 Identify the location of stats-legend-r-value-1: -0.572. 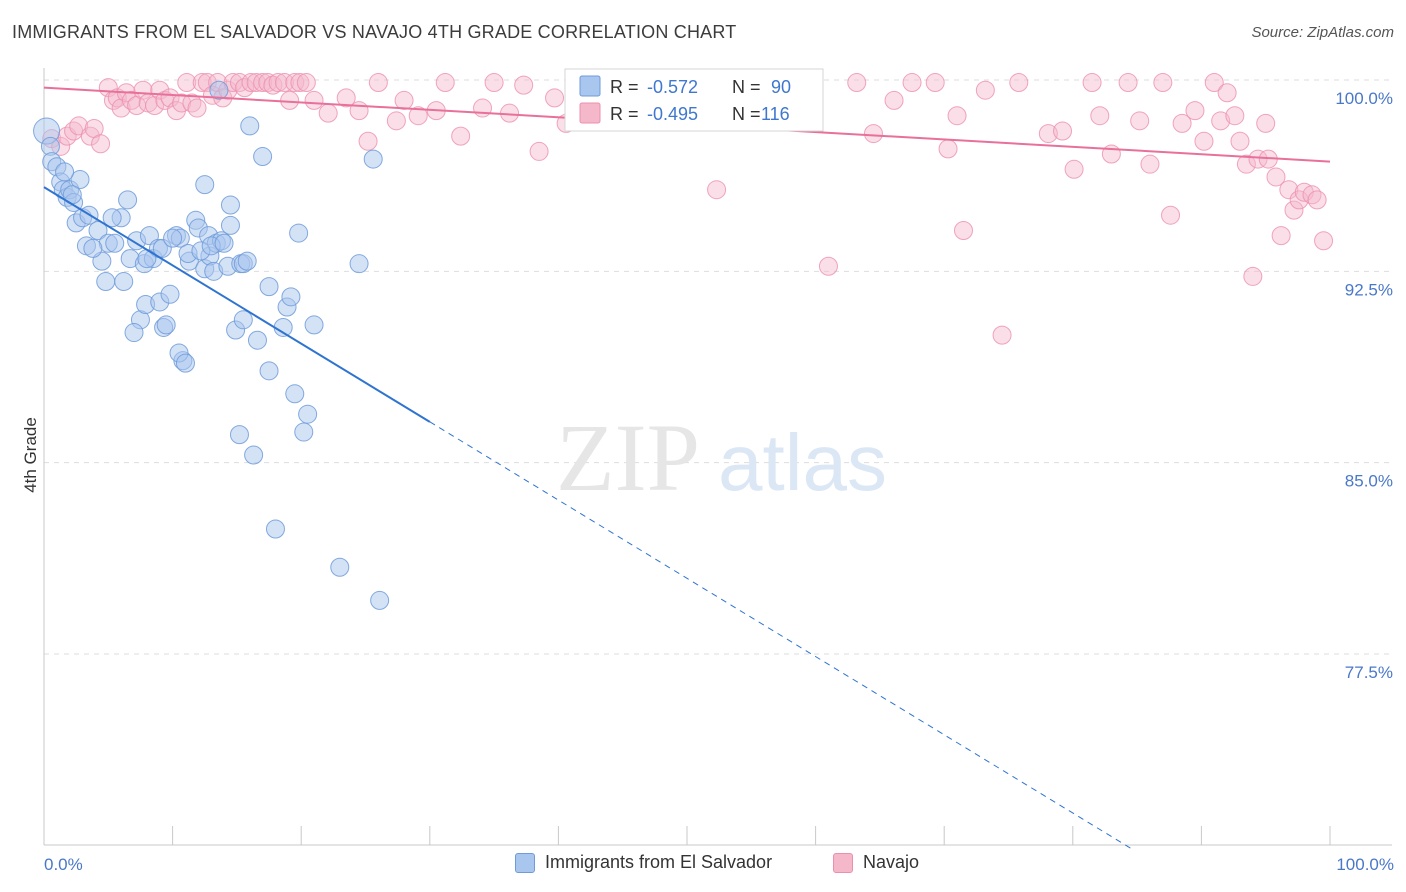
(672, 87).